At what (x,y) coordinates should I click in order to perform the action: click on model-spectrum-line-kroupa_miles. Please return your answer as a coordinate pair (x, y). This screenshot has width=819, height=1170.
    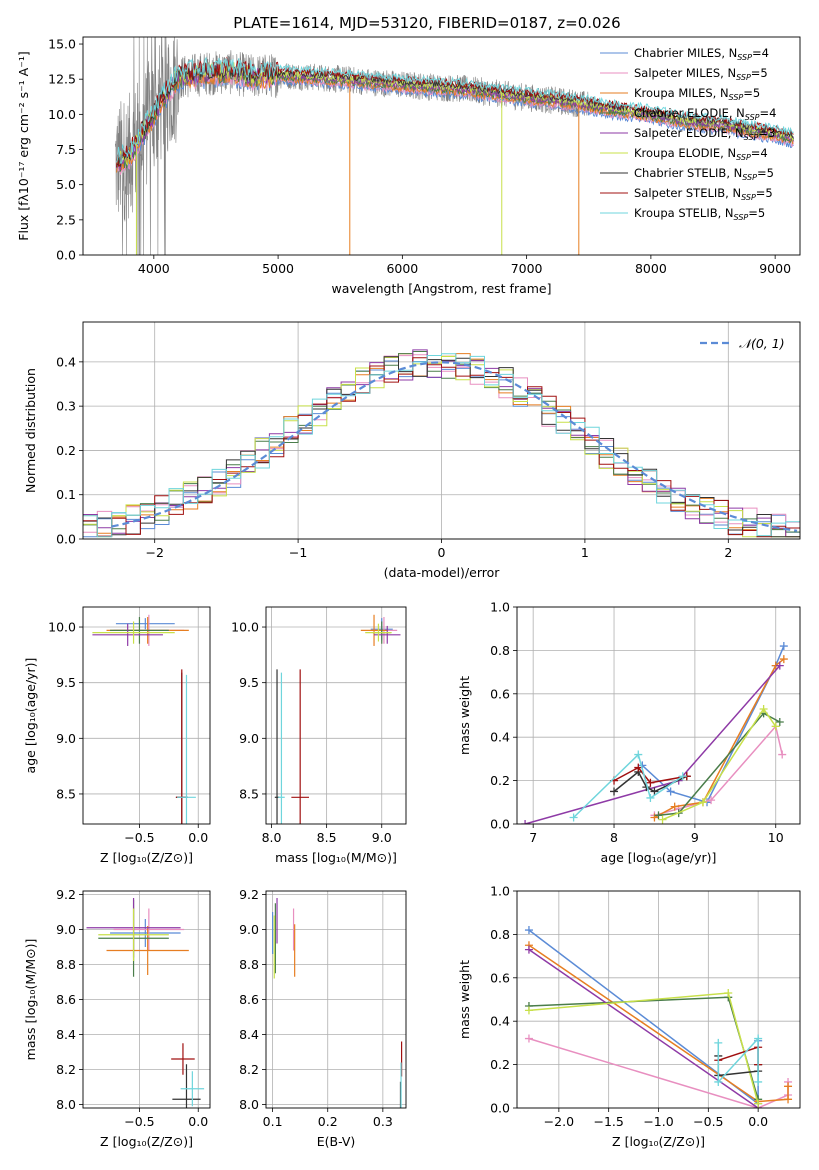
    Looking at the image, I should click on (455, 119).